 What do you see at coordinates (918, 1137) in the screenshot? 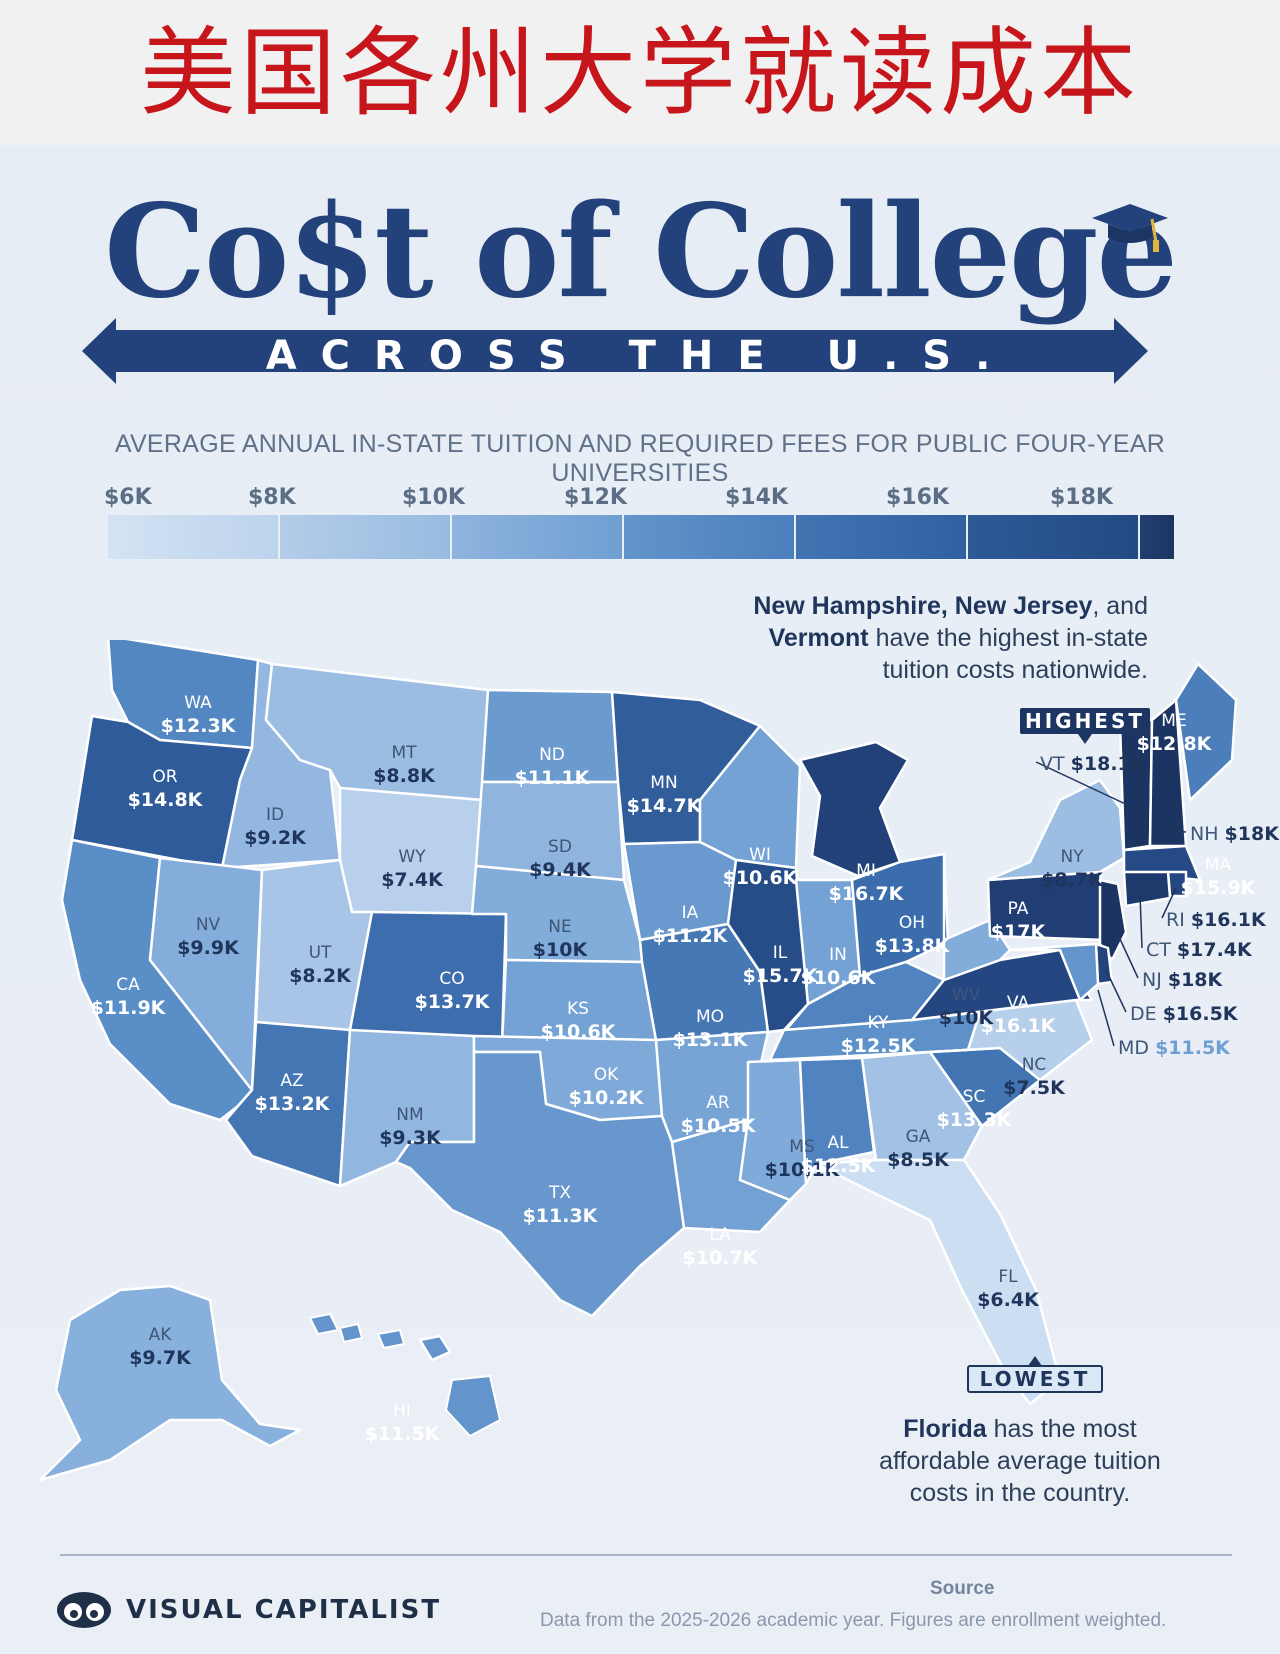
I see `state-abbr-ga: GA` at bounding box center [918, 1137].